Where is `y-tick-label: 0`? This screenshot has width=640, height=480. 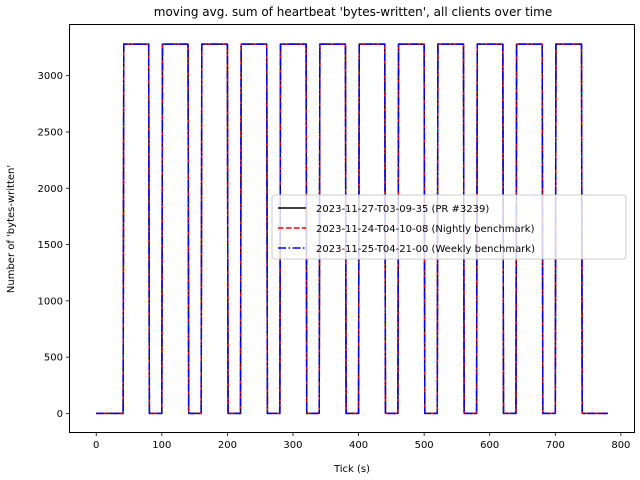 y-tick-label: 0 is located at coordinates (60, 414).